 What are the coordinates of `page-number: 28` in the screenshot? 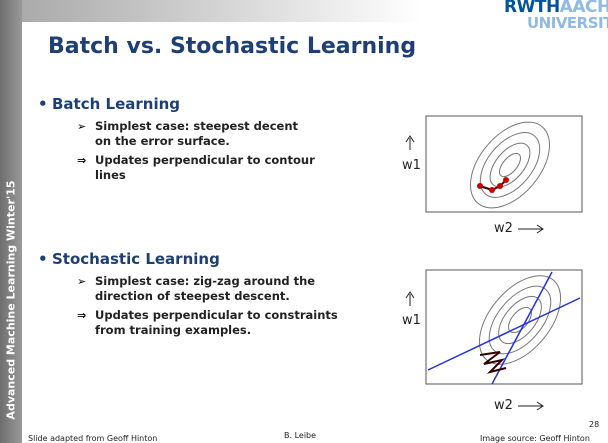 It's located at (594, 424).